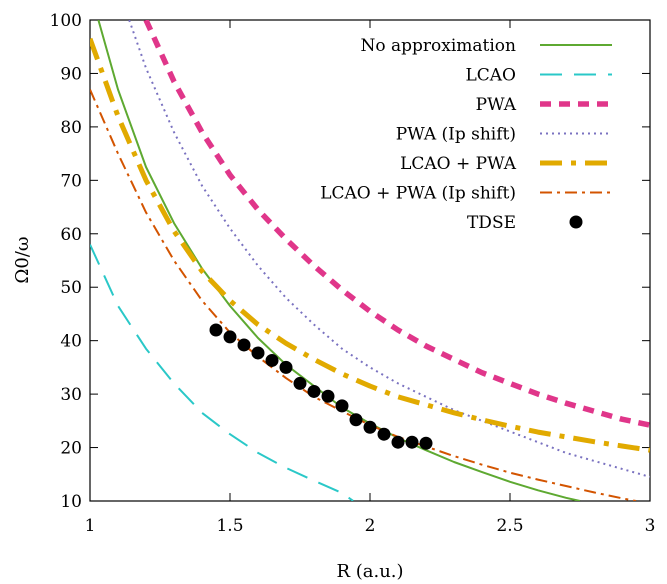 This screenshot has width=667, height=584. What do you see at coordinates (90, 526) in the screenshot?
I see `x-tick-label: 1` at bounding box center [90, 526].